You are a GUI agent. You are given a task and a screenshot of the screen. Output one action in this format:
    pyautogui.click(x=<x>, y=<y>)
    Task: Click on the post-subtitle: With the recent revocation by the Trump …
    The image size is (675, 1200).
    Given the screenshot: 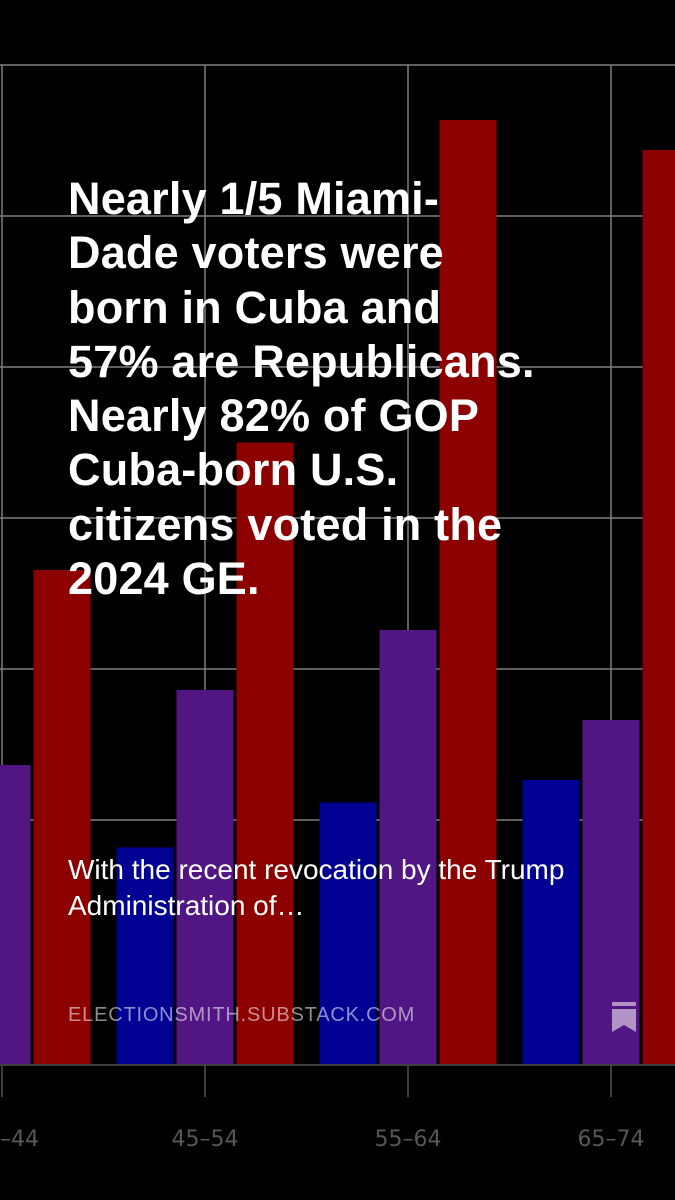 What is the action you would take?
    pyautogui.click(x=316, y=887)
    